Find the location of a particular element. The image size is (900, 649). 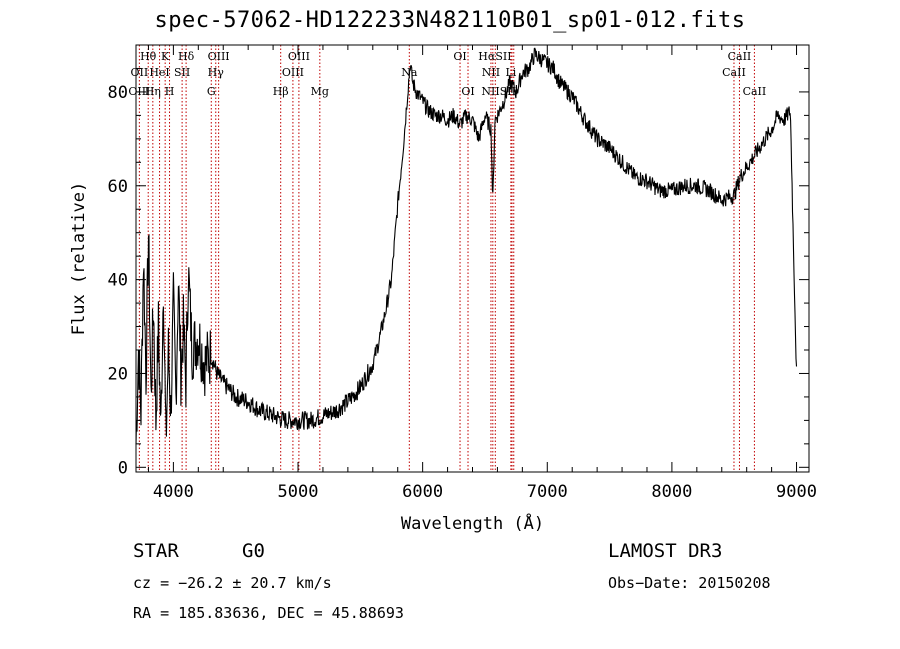

marker-label: Hδ is located at coordinates (186, 56).